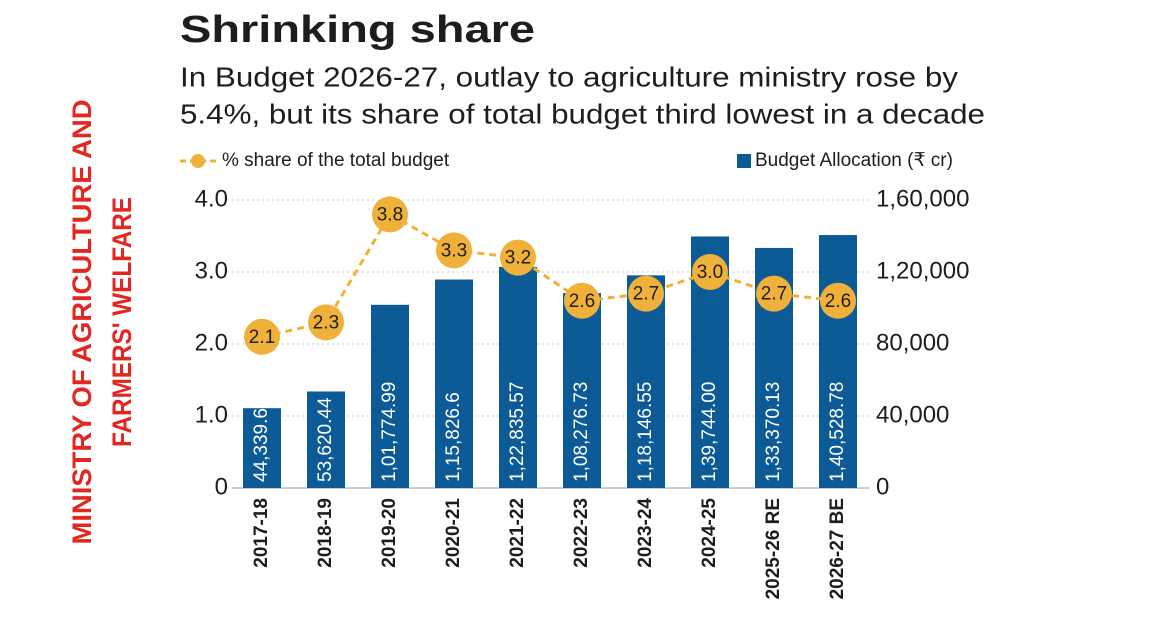 The height and width of the screenshot is (640, 1162). What do you see at coordinates (122, 322) in the screenshot?
I see `side-title: FARMERS' WELFARE` at bounding box center [122, 322].